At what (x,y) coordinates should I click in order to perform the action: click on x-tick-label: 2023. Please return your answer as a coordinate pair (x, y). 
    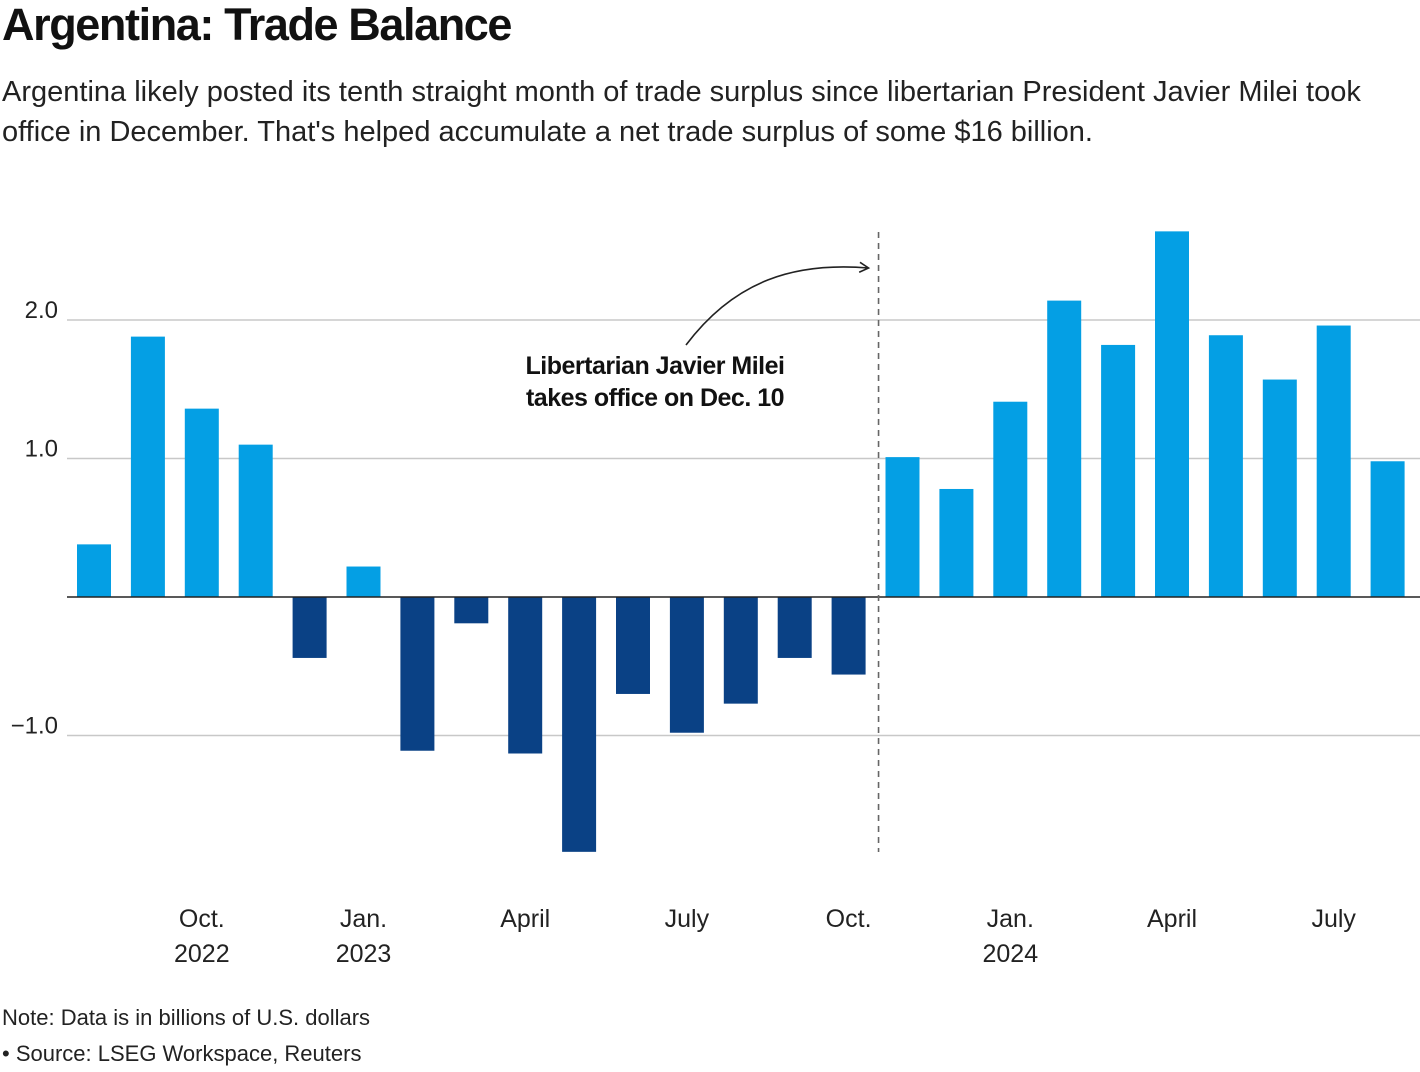
    Looking at the image, I should click on (364, 954).